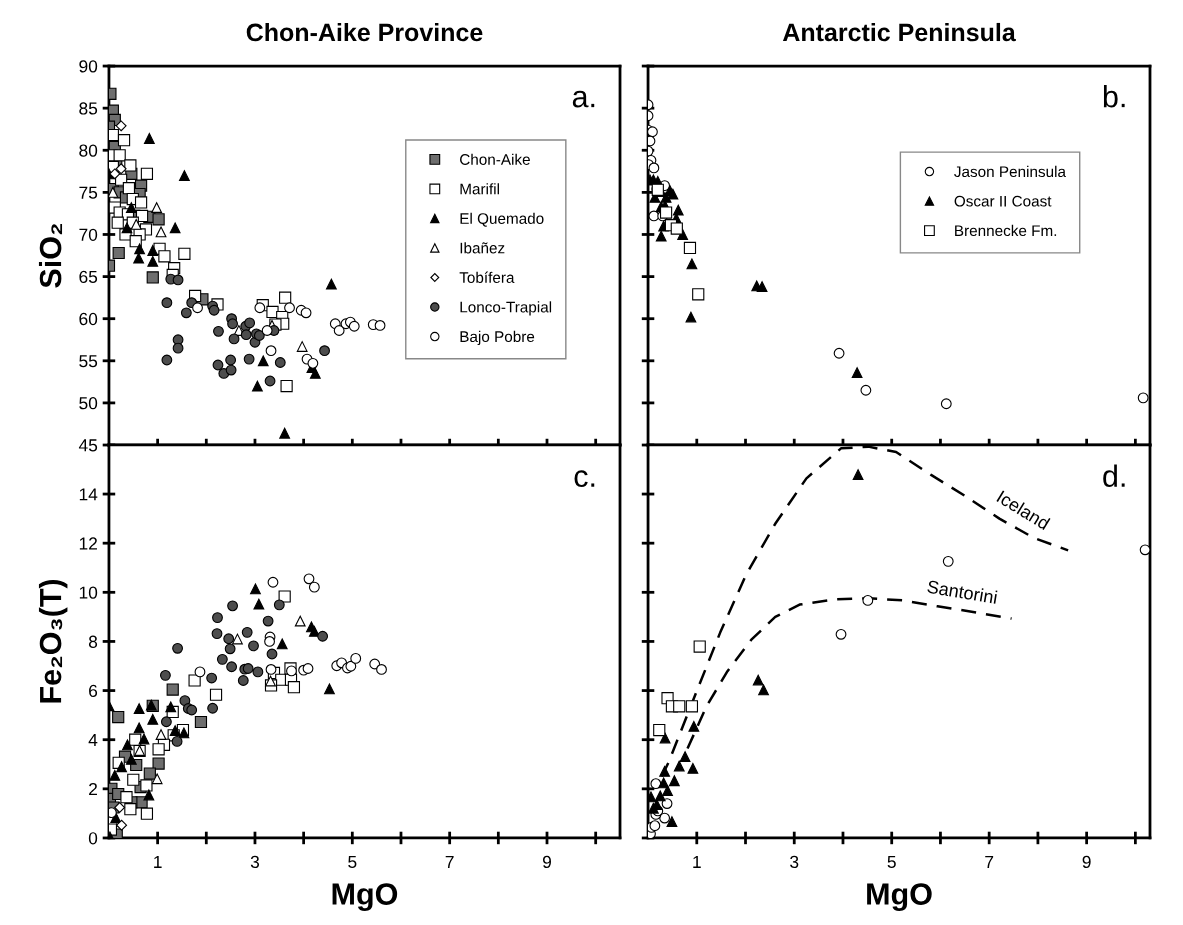 This screenshot has width=1183, height=925. Describe the element at coordinates (88, 403) in the screenshot. I see `y-tick-label: 50` at that location.